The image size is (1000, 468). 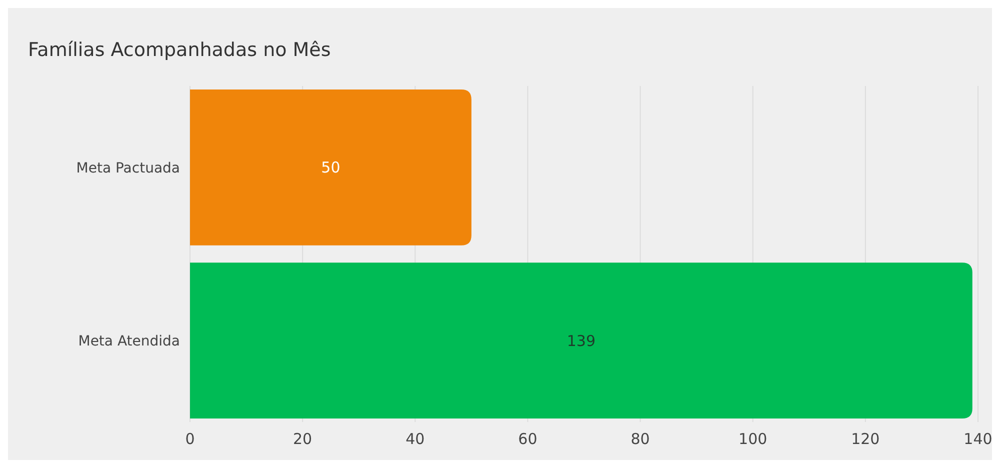 I want to click on x-tick-label: 0, so click(x=190, y=439).